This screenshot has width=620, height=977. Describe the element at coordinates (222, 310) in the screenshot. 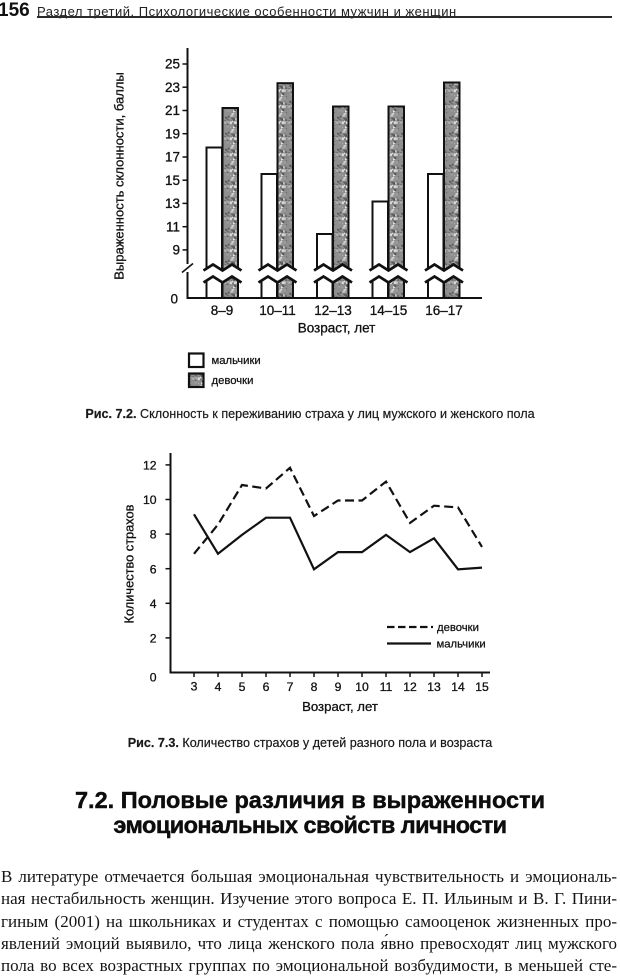

I see `svg-text: 8–9` at that location.